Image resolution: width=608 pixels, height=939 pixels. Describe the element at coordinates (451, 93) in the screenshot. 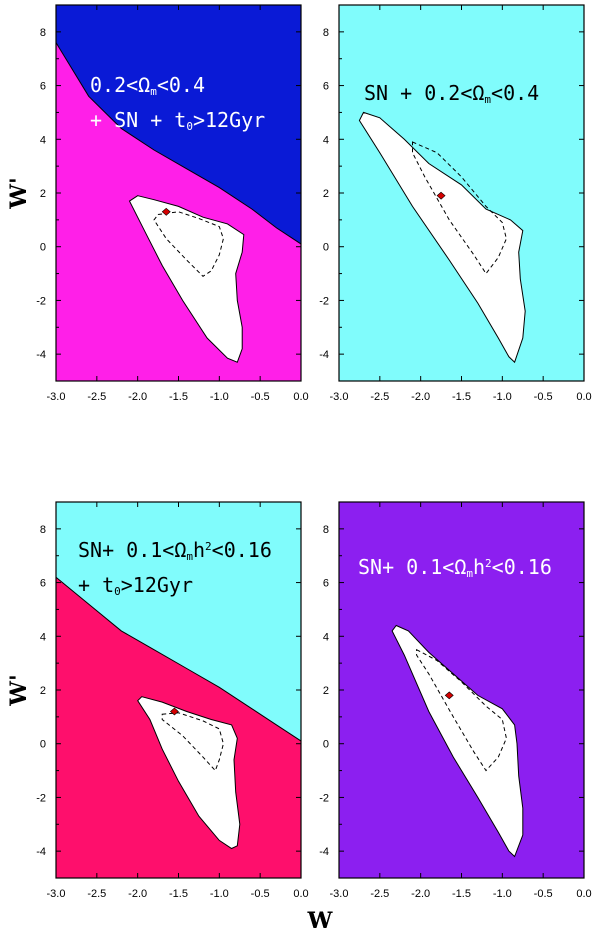

I see `panel-annotation: SN + 0.2<Ωm<0.4` at that location.